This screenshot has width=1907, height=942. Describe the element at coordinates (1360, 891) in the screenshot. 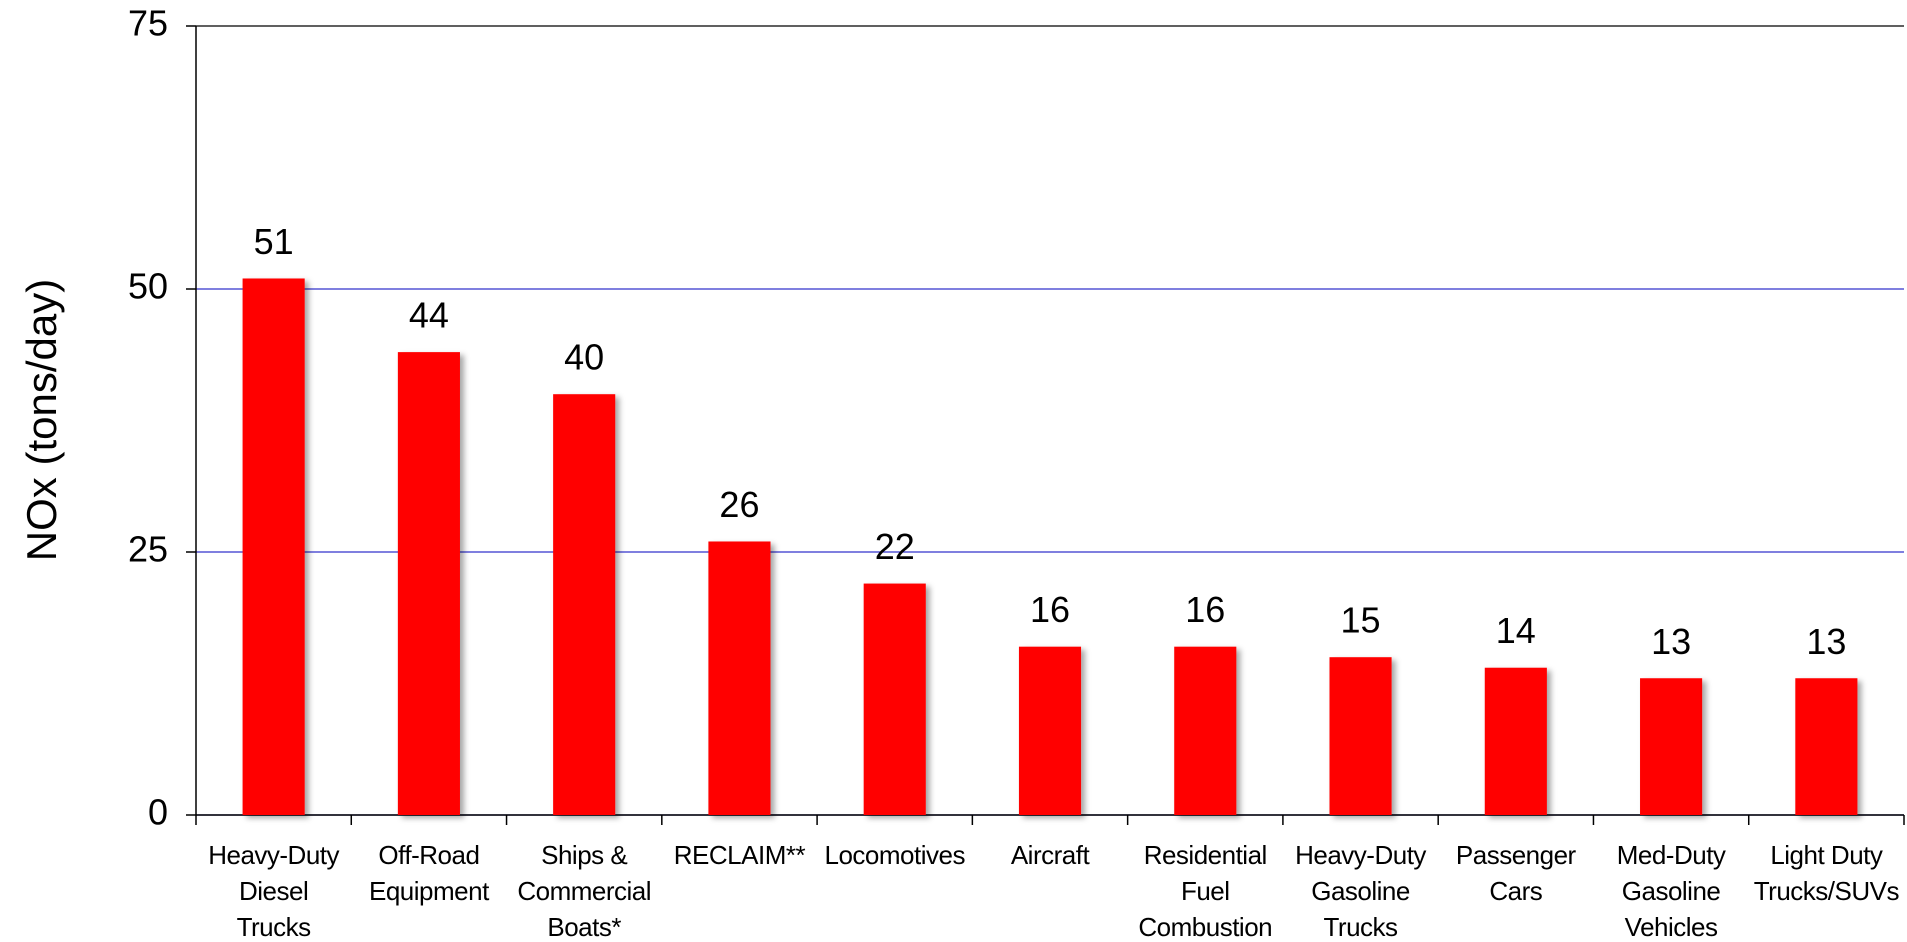

I see `x-tick-label: Heavy-Duty Gasoline Trucks` at that location.